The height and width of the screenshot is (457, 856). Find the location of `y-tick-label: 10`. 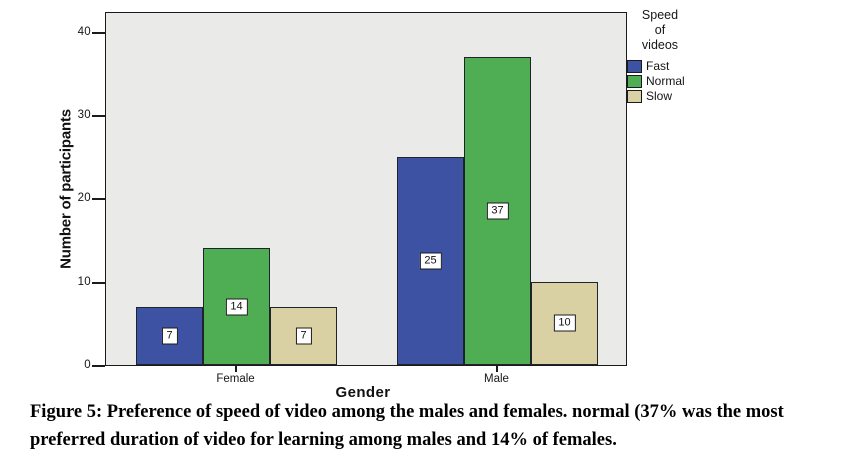

y-tick-label: 10 is located at coordinates (84, 281).